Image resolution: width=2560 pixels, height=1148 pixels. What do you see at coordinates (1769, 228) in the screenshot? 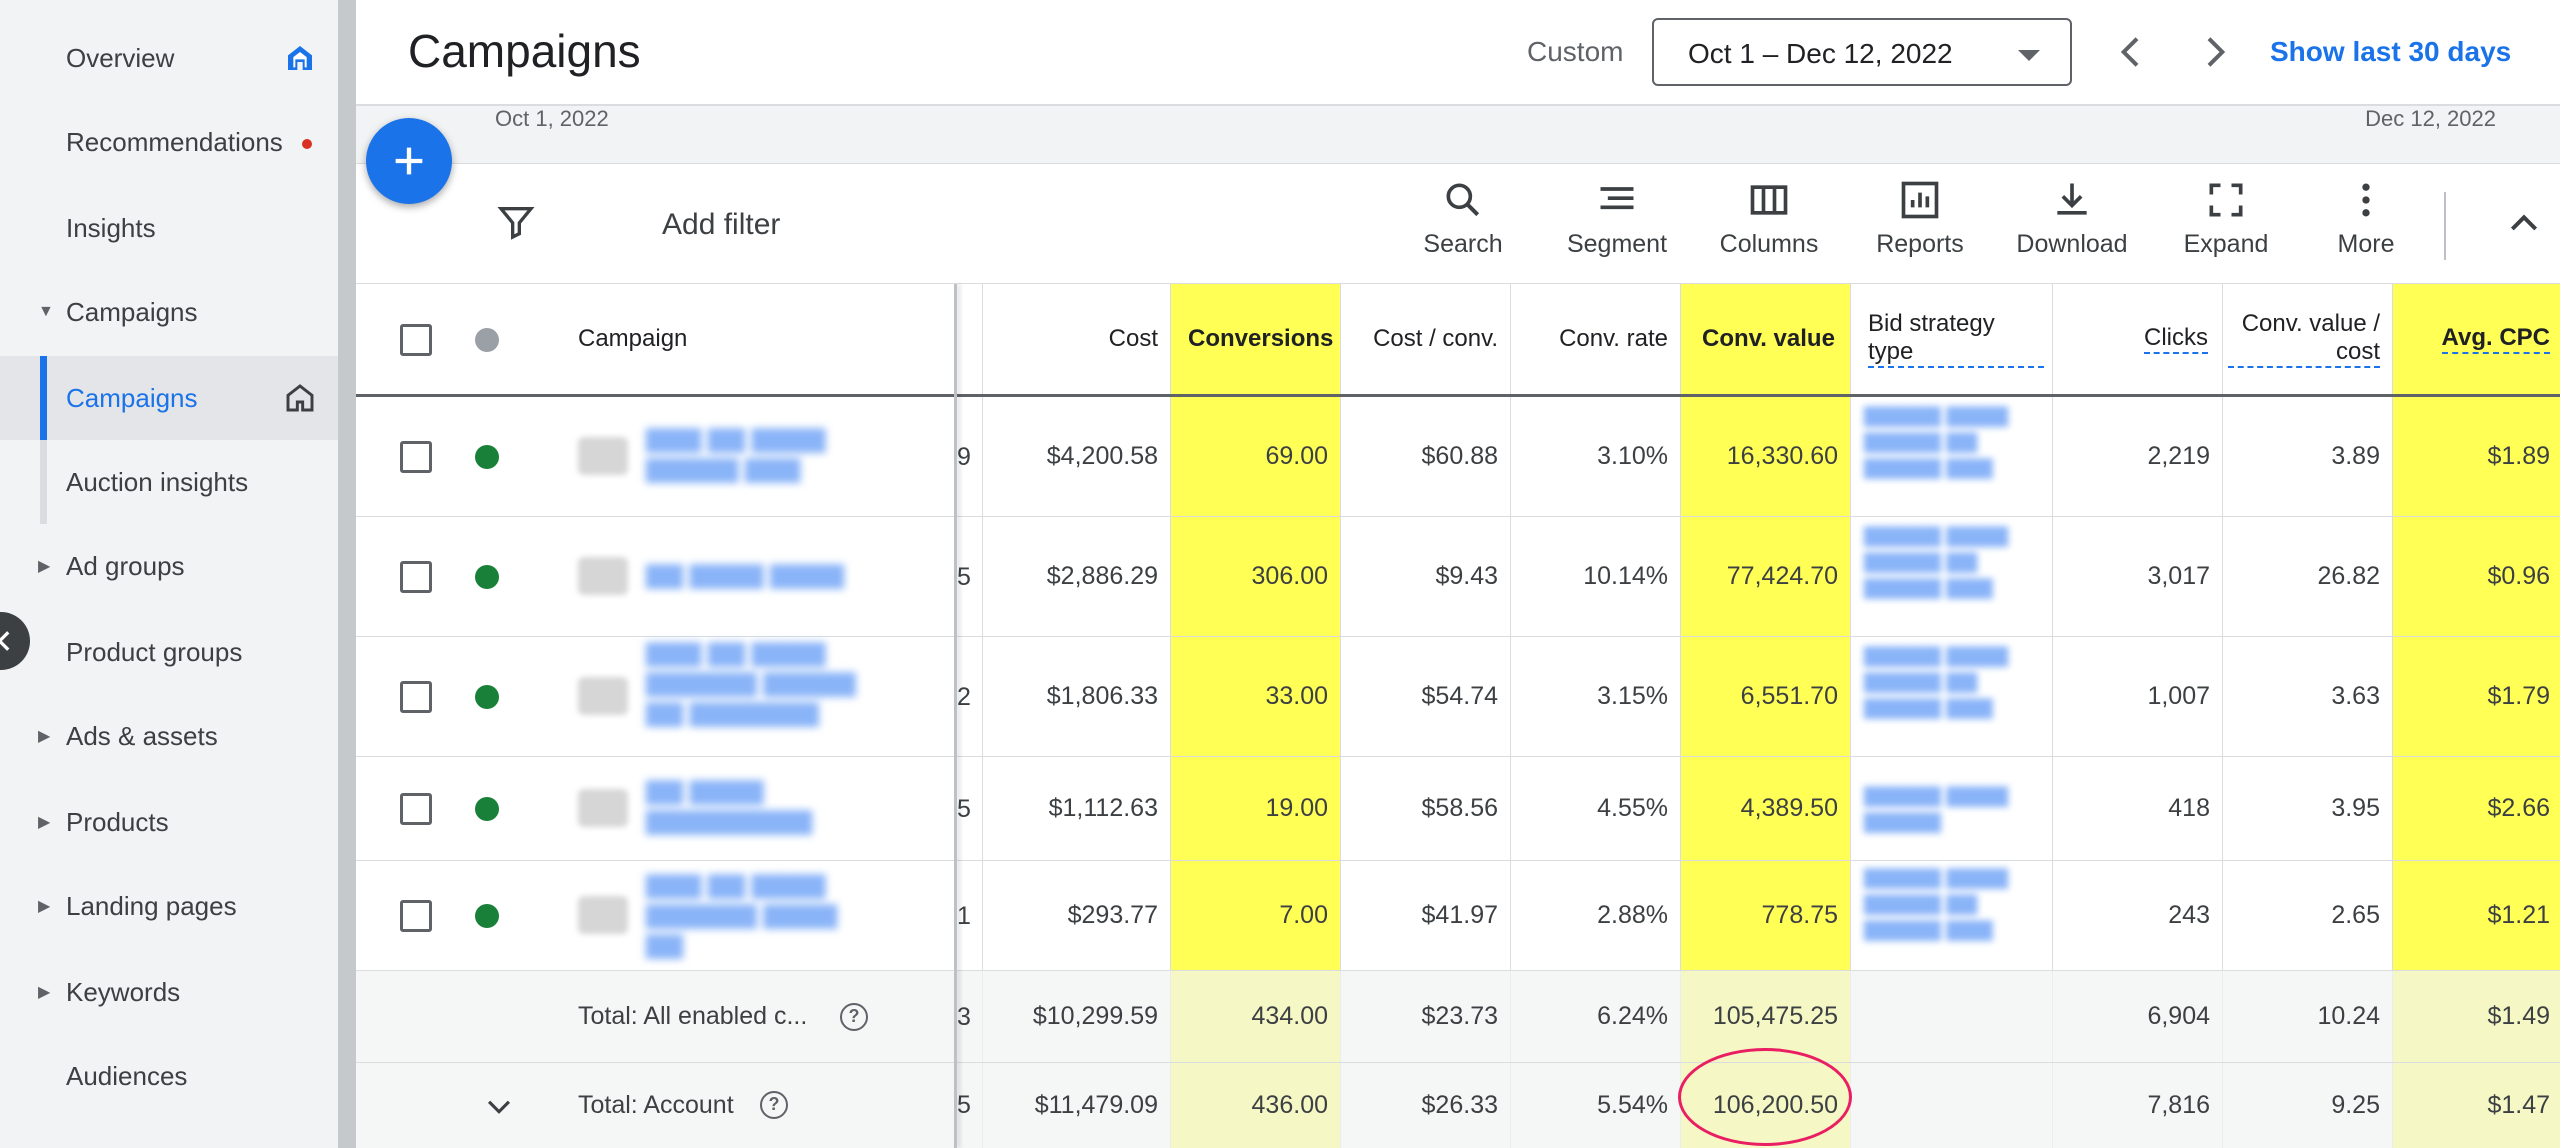
I see `columns-button: Columns` at bounding box center [1769, 228].